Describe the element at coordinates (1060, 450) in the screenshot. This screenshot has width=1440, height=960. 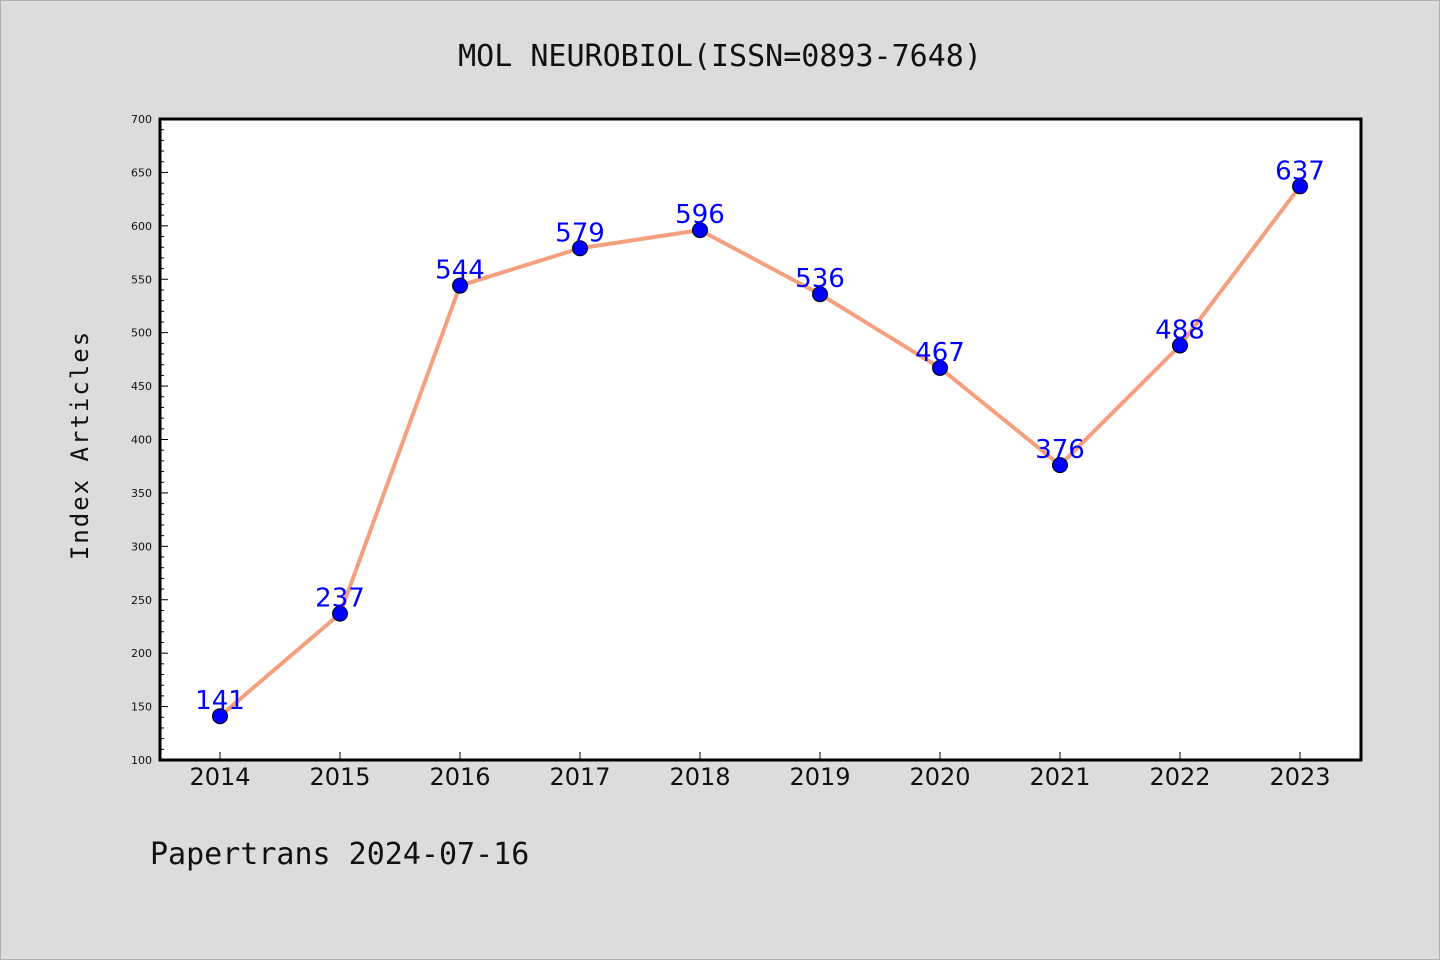
I see `data-label: 376` at that location.